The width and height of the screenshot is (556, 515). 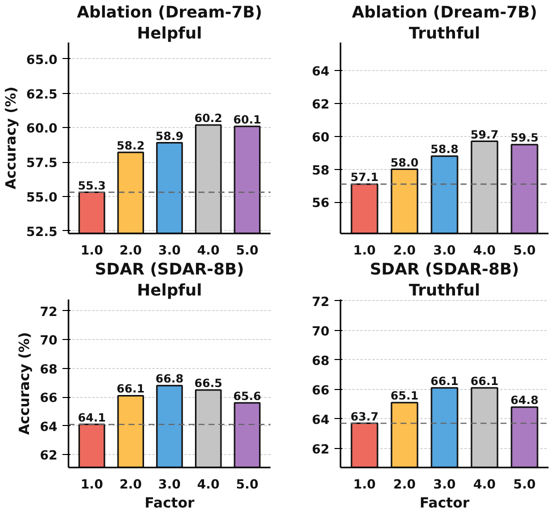 What do you see at coordinates (42, 94) in the screenshot?
I see `y-tick-label: 62.5` at bounding box center [42, 94].